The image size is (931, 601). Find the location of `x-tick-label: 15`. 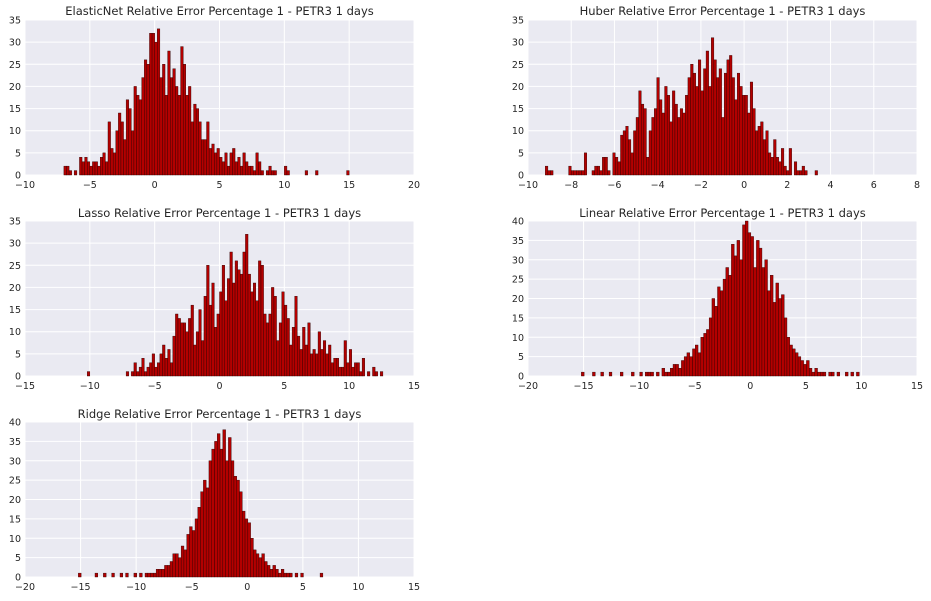

x-tick-label: 15 is located at coordinates (917, 386).